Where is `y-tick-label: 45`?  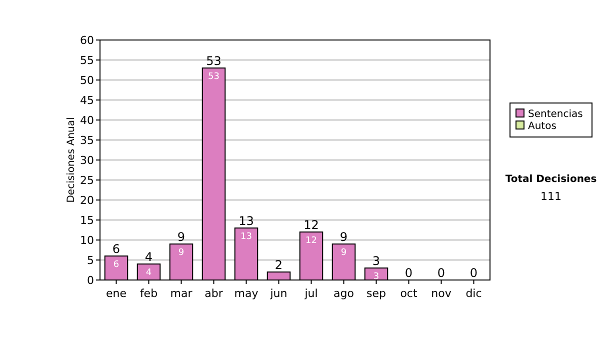
y-tick-label: 45 is located at coordinates (87, 100).